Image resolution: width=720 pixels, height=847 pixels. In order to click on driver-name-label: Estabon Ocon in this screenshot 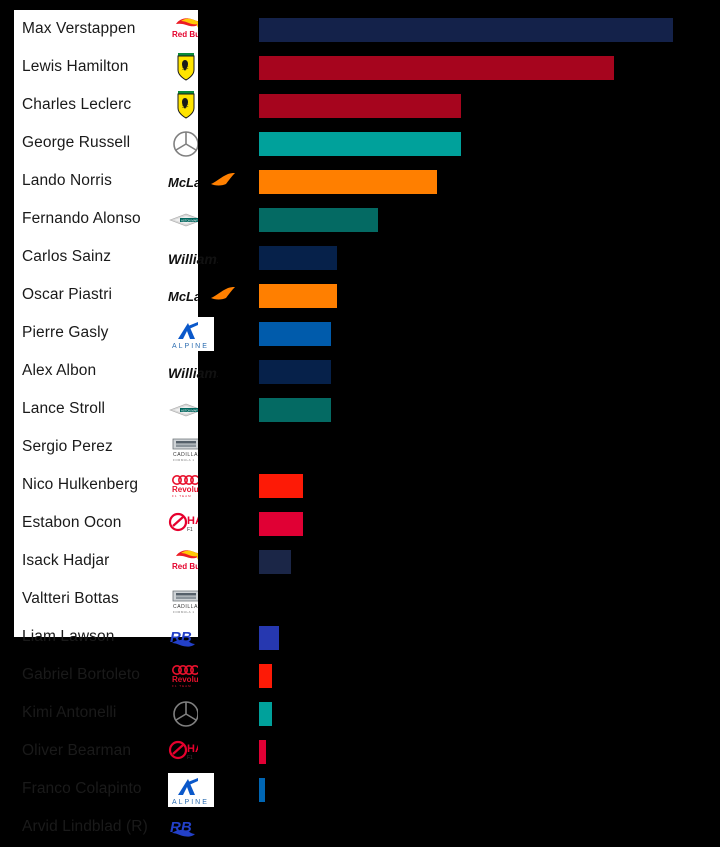, I will do `click(72, 522)`.